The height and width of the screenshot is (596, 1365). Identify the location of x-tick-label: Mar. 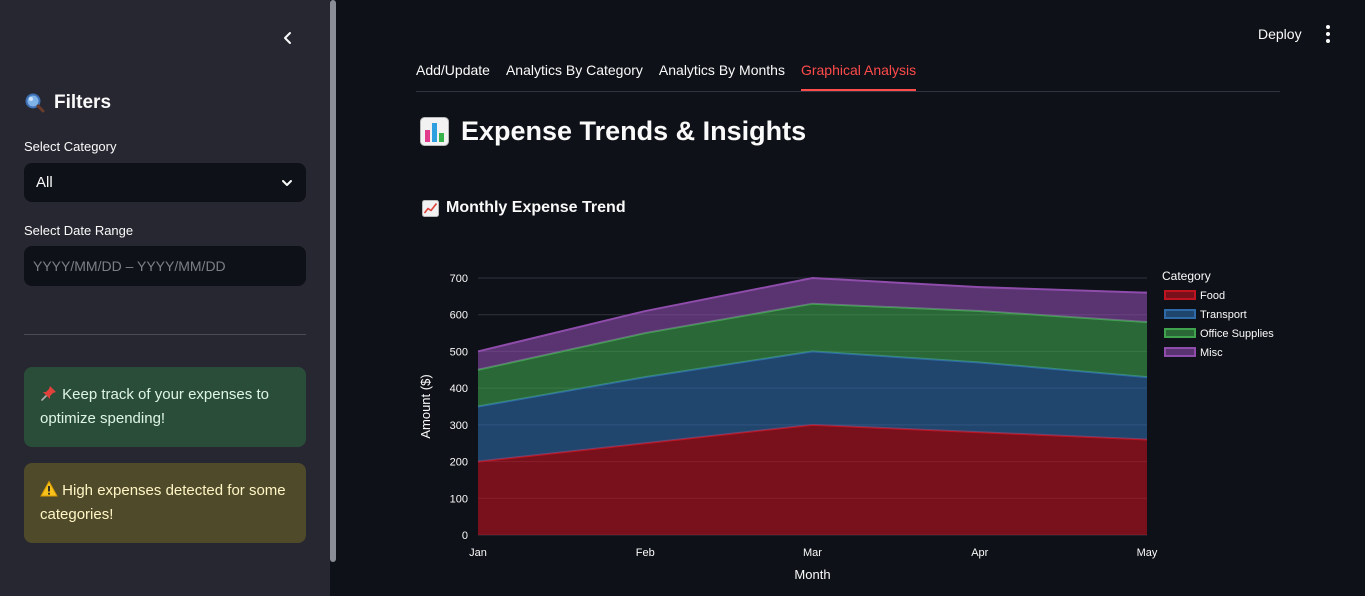
(812, 553).